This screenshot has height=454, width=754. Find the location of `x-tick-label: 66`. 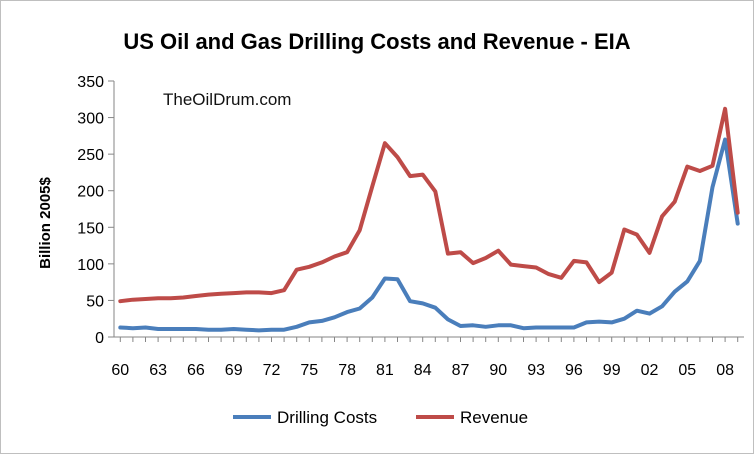

x-tick-label: 66 is located at coordinates (196, 370).